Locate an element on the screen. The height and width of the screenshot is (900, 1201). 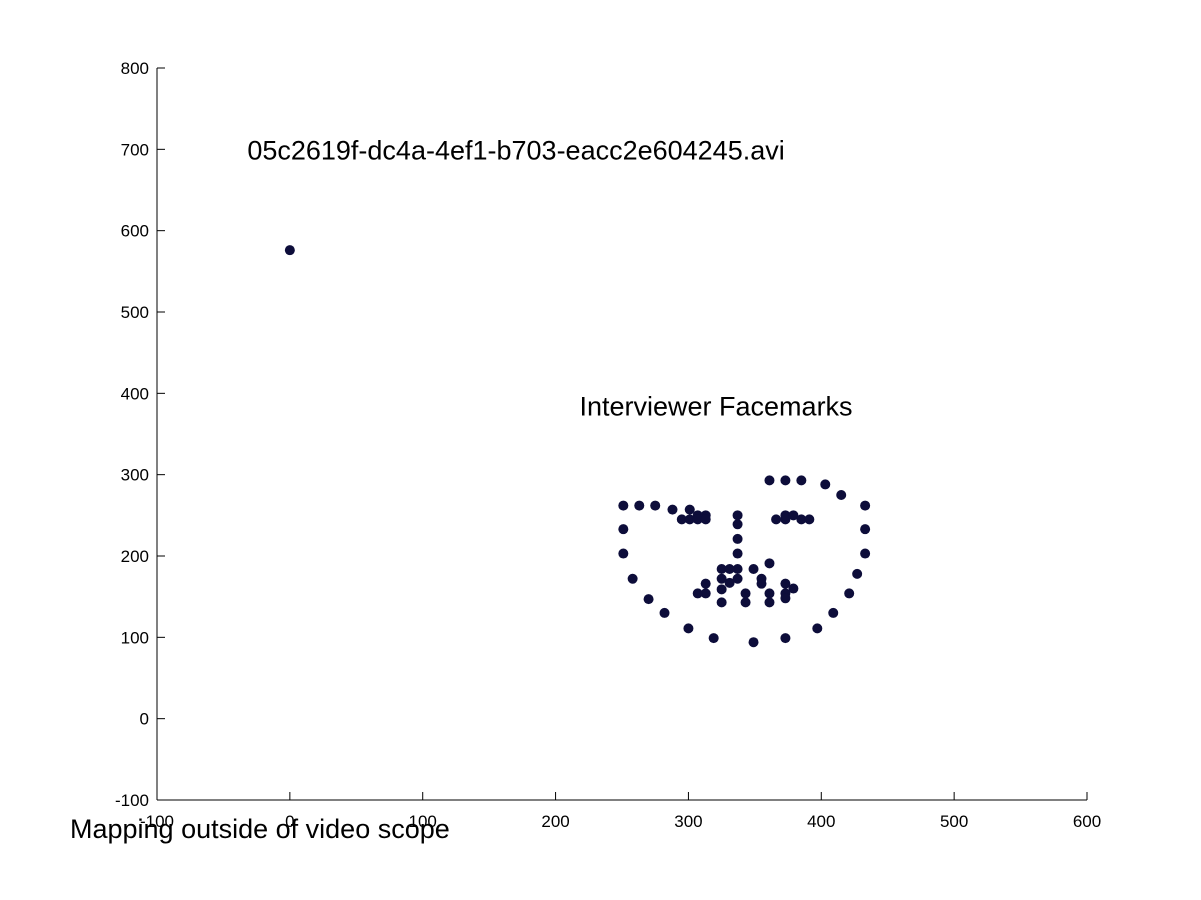
annotation-text: 05c2619f-dc4a-4ef1-b703-eacc2e604245.avi is located at coordinates (515, 150).